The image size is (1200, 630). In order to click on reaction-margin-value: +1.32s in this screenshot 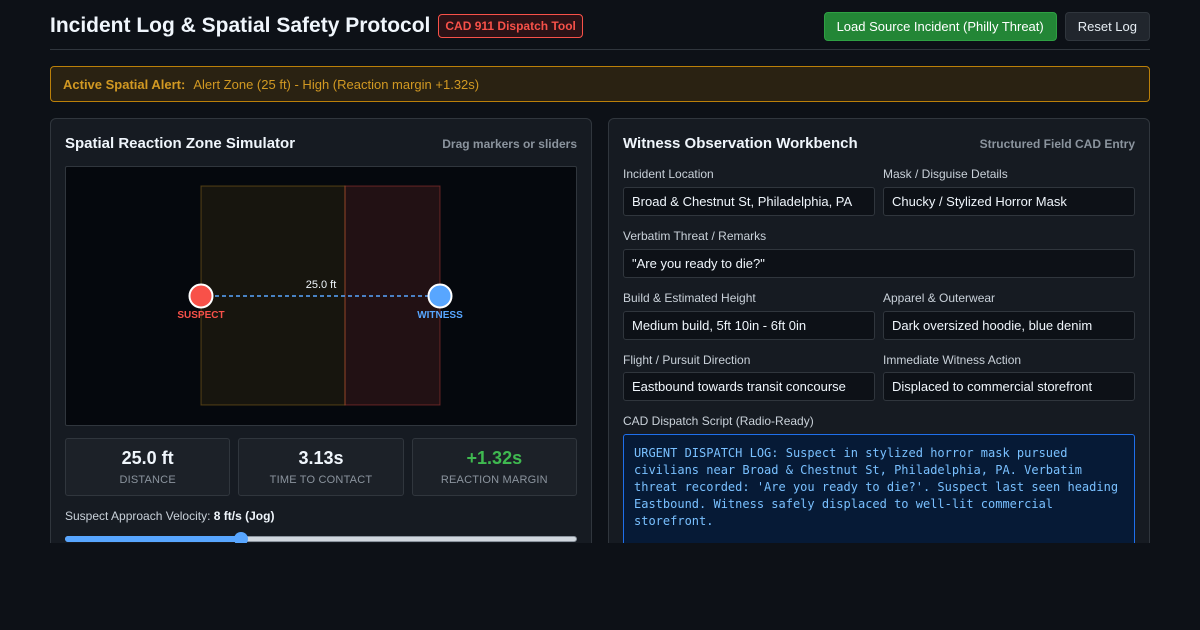, I will do `click(494, 458)`.